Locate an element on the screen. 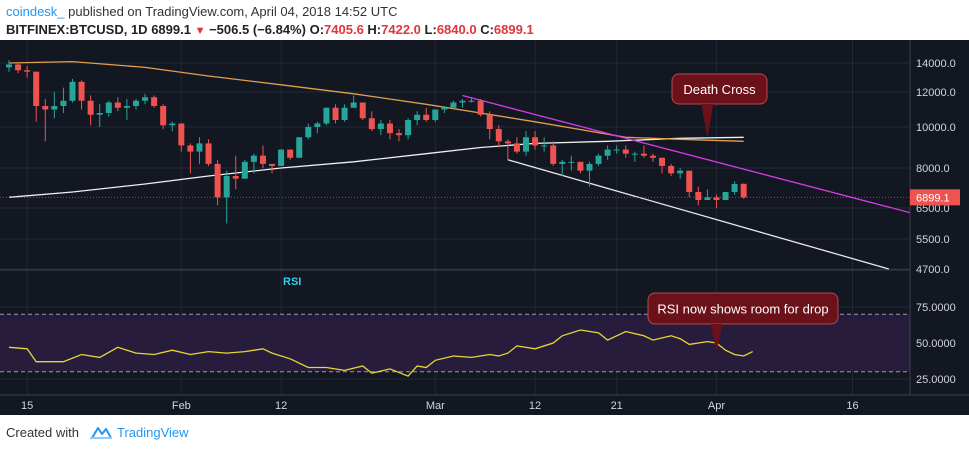 This screenshot has width=969, height=449. rsi-title: RSI is located at coordinates (292, 282).